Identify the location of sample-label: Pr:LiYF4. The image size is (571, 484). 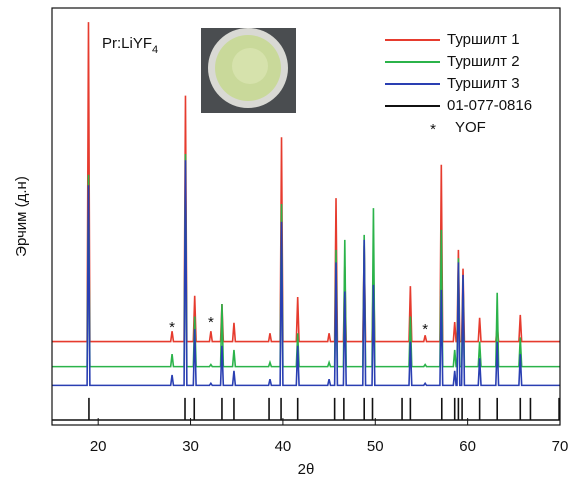
(130, 45).